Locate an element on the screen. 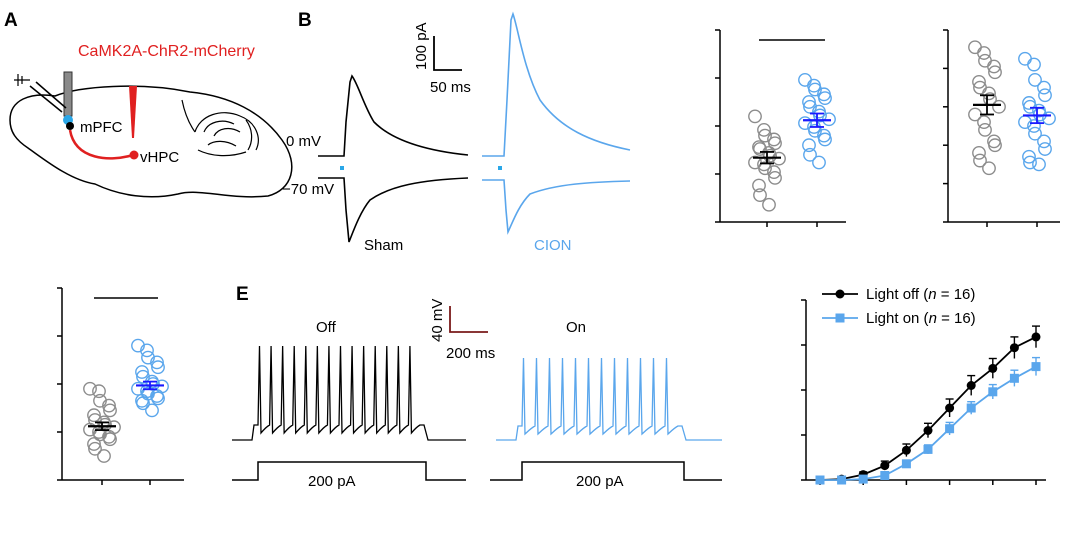 The image size is (1080, 538). label-cion-b: CION is located at coordinates (553, 245).